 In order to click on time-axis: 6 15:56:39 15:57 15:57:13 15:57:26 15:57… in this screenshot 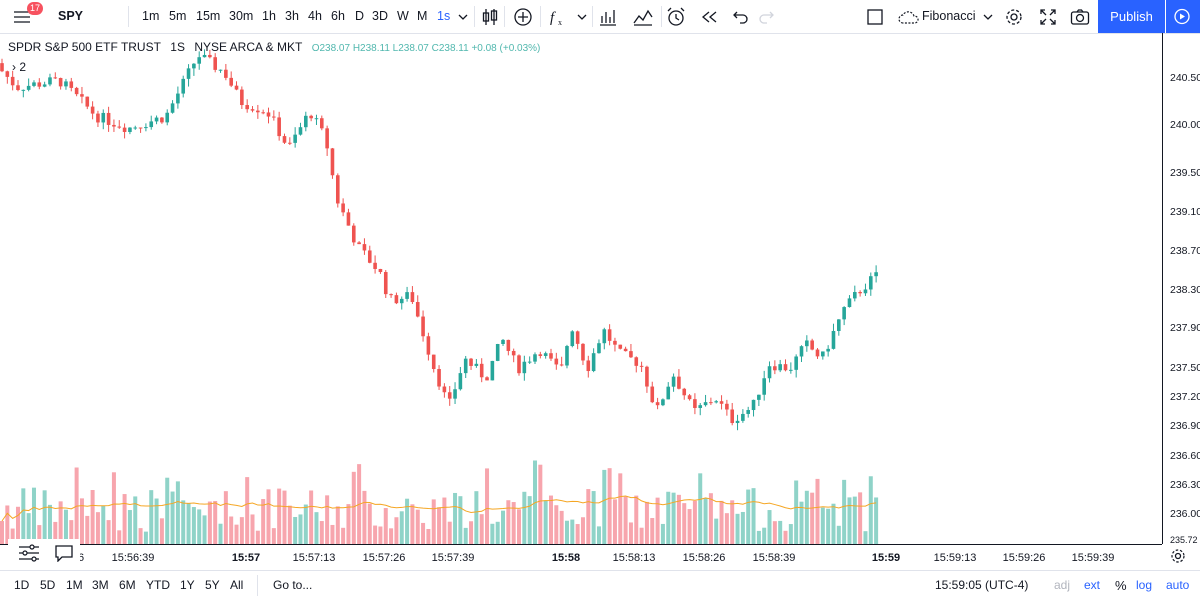, I will do `click(581, 557)`.